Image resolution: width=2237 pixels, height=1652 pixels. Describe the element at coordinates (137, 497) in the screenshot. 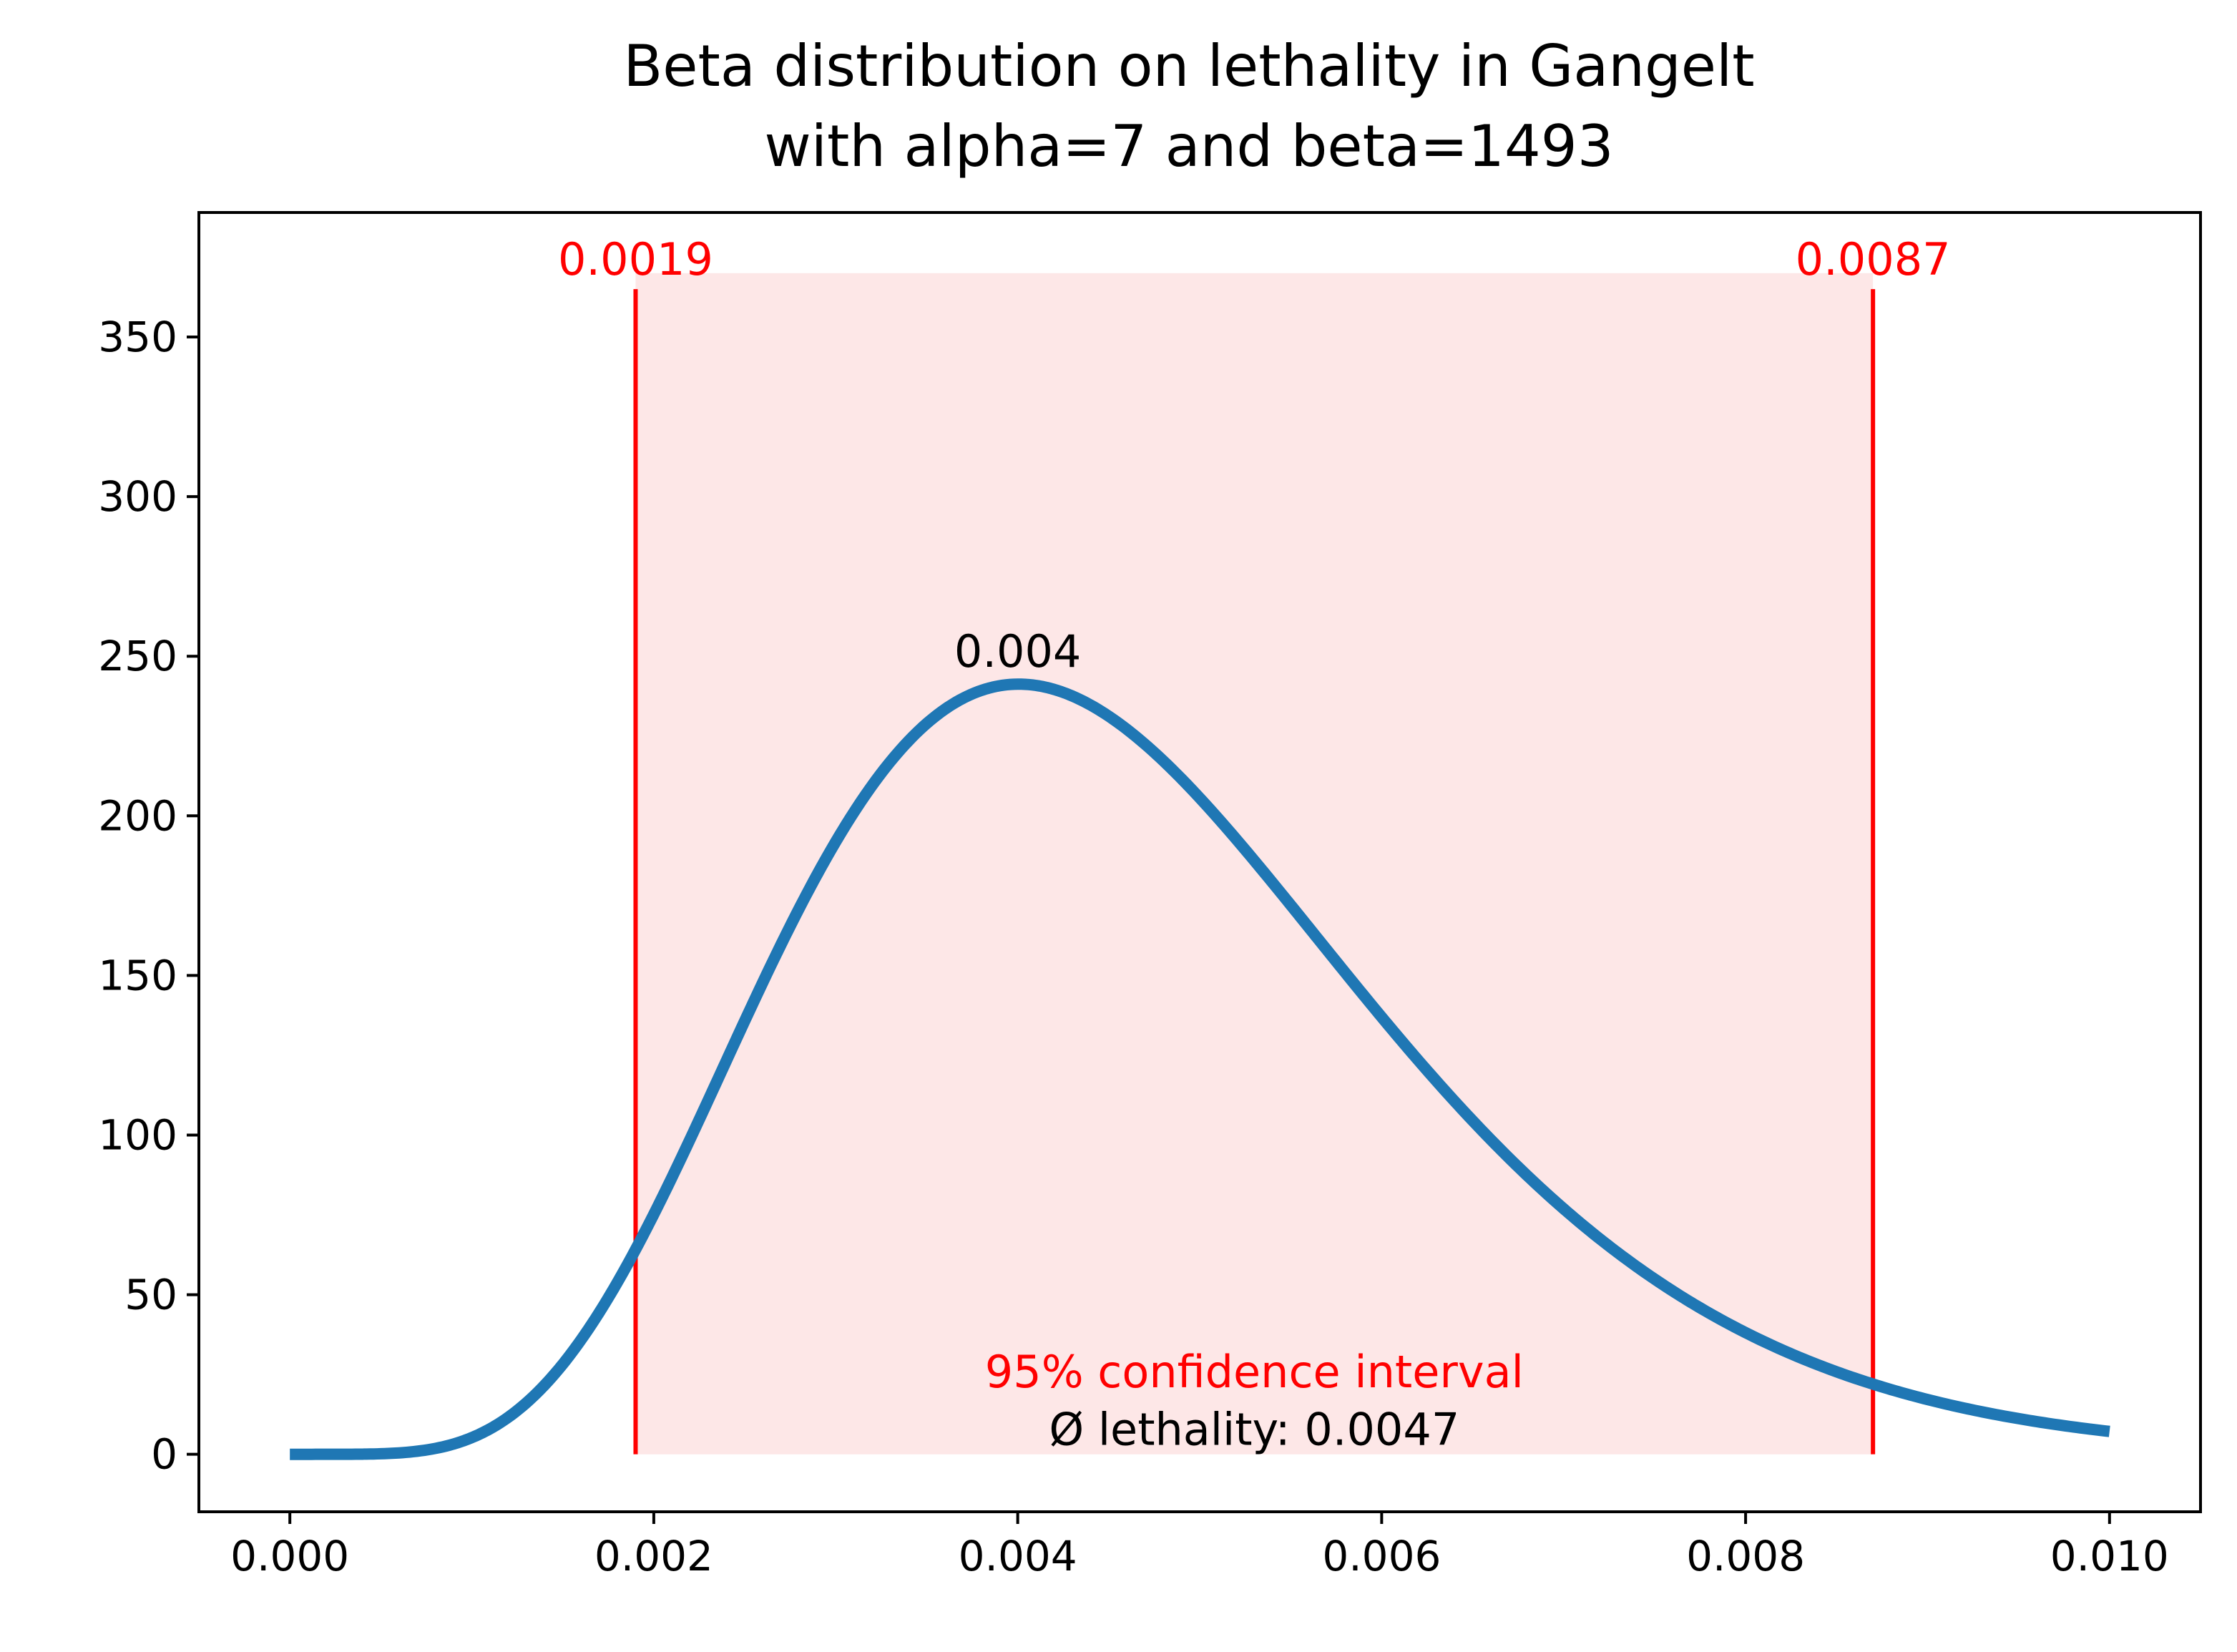

I see `y-tick-label: 300` at that location.